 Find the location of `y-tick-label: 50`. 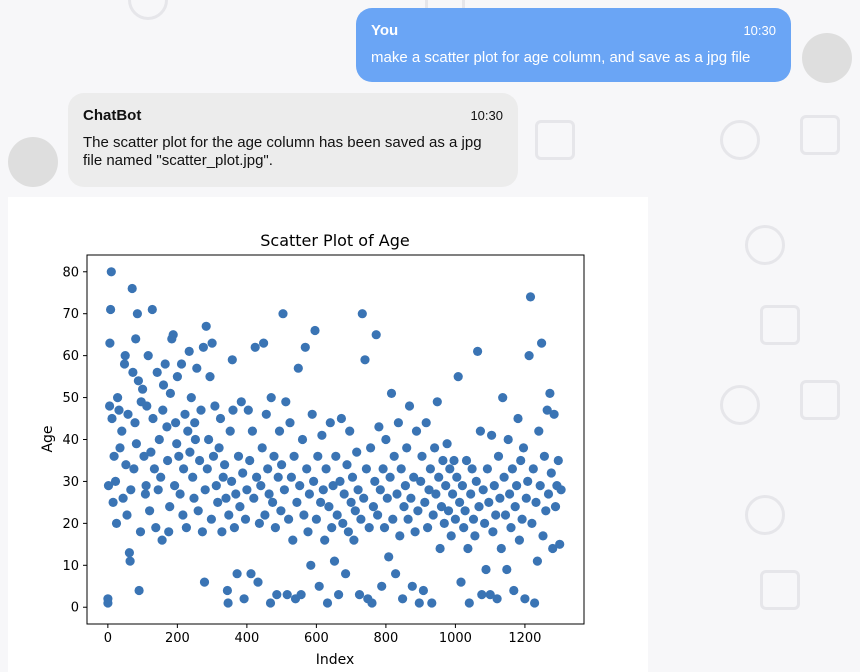

y-tick-label: 50 is located at coordinates (70, 398).